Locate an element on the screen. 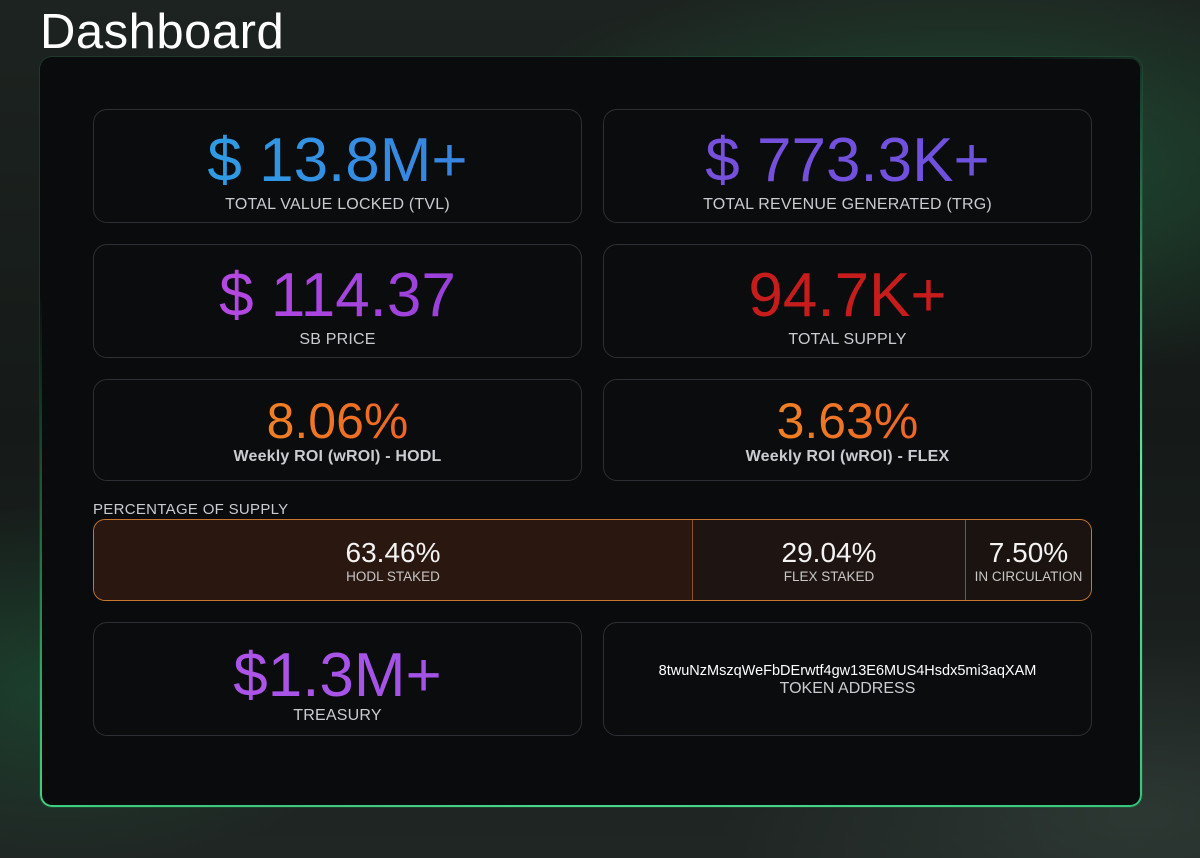 This screenshot has width=1200, height=858. treasury-card: $1.3M+ TREASURY is located at coordinates (337, 679).